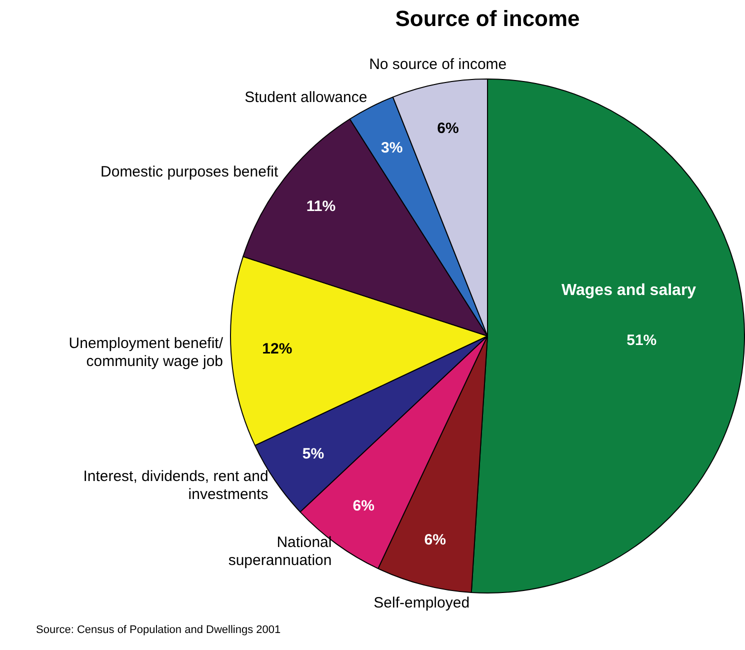 This screenshot has height=650, width=745. I want to click on slice-label: No source of income, so click(438, 65).